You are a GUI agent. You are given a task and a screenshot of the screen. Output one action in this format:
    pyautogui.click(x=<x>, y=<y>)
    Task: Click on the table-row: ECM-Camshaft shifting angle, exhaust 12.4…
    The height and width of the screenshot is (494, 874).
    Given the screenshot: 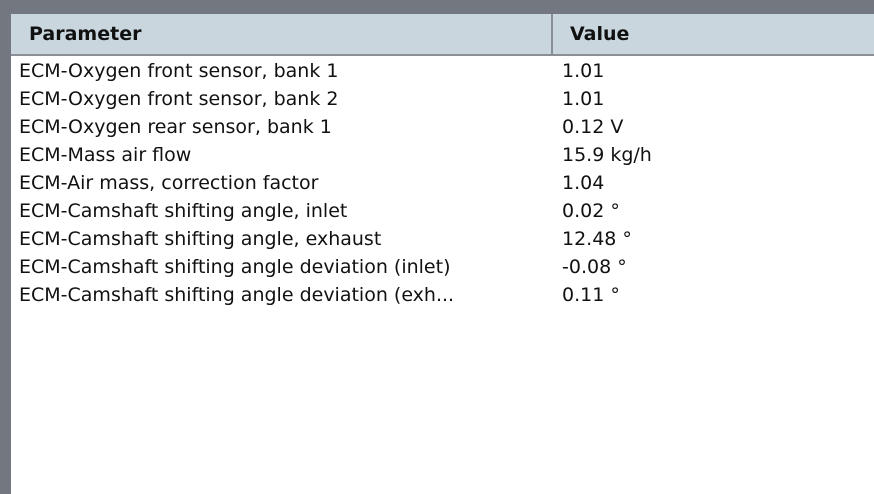 What is the action you would take?
    pyautogui.click(x=442, y=239)
    